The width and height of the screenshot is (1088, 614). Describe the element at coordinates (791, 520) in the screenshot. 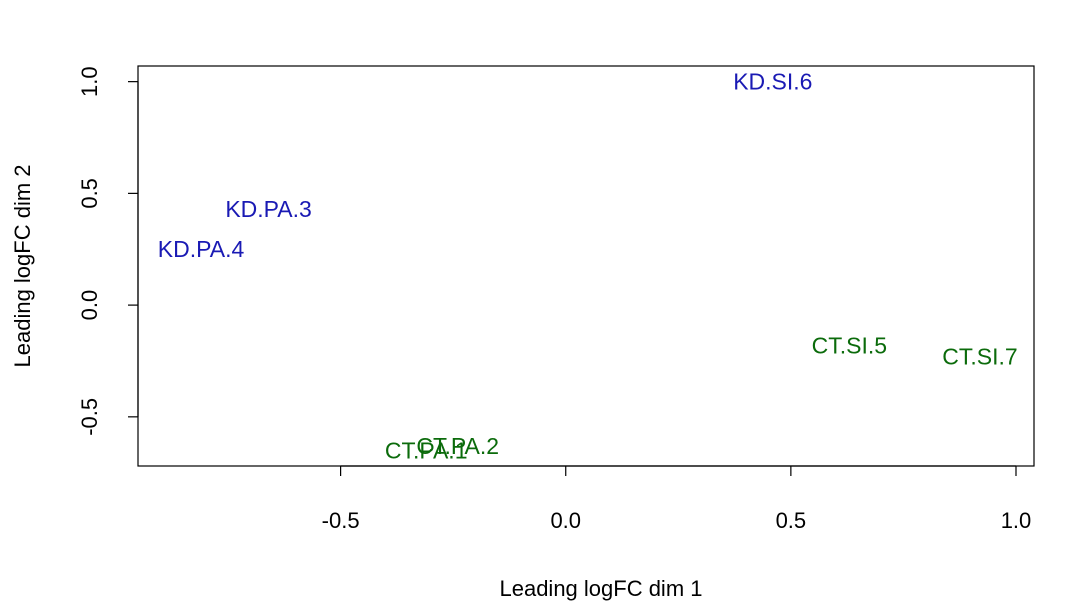

I see `x-tick-label: 0.5` at that location.